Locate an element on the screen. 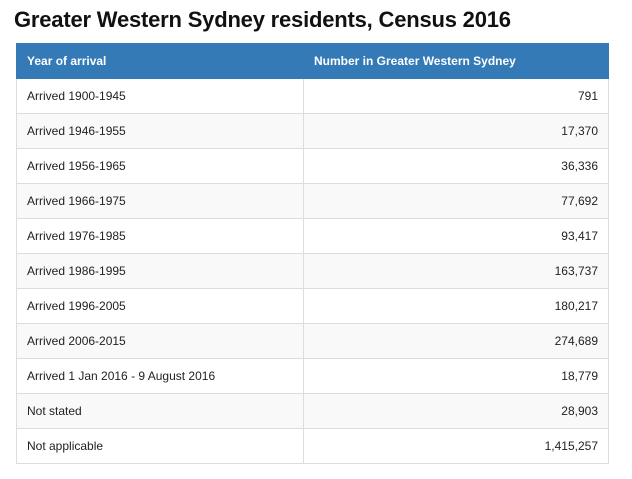 The height and width of the screenshot is (479, 632). year-of-arrival-cell: Arrived 1 Jan 2016 - 9 August 2016 is located at coordinates (160, 376).